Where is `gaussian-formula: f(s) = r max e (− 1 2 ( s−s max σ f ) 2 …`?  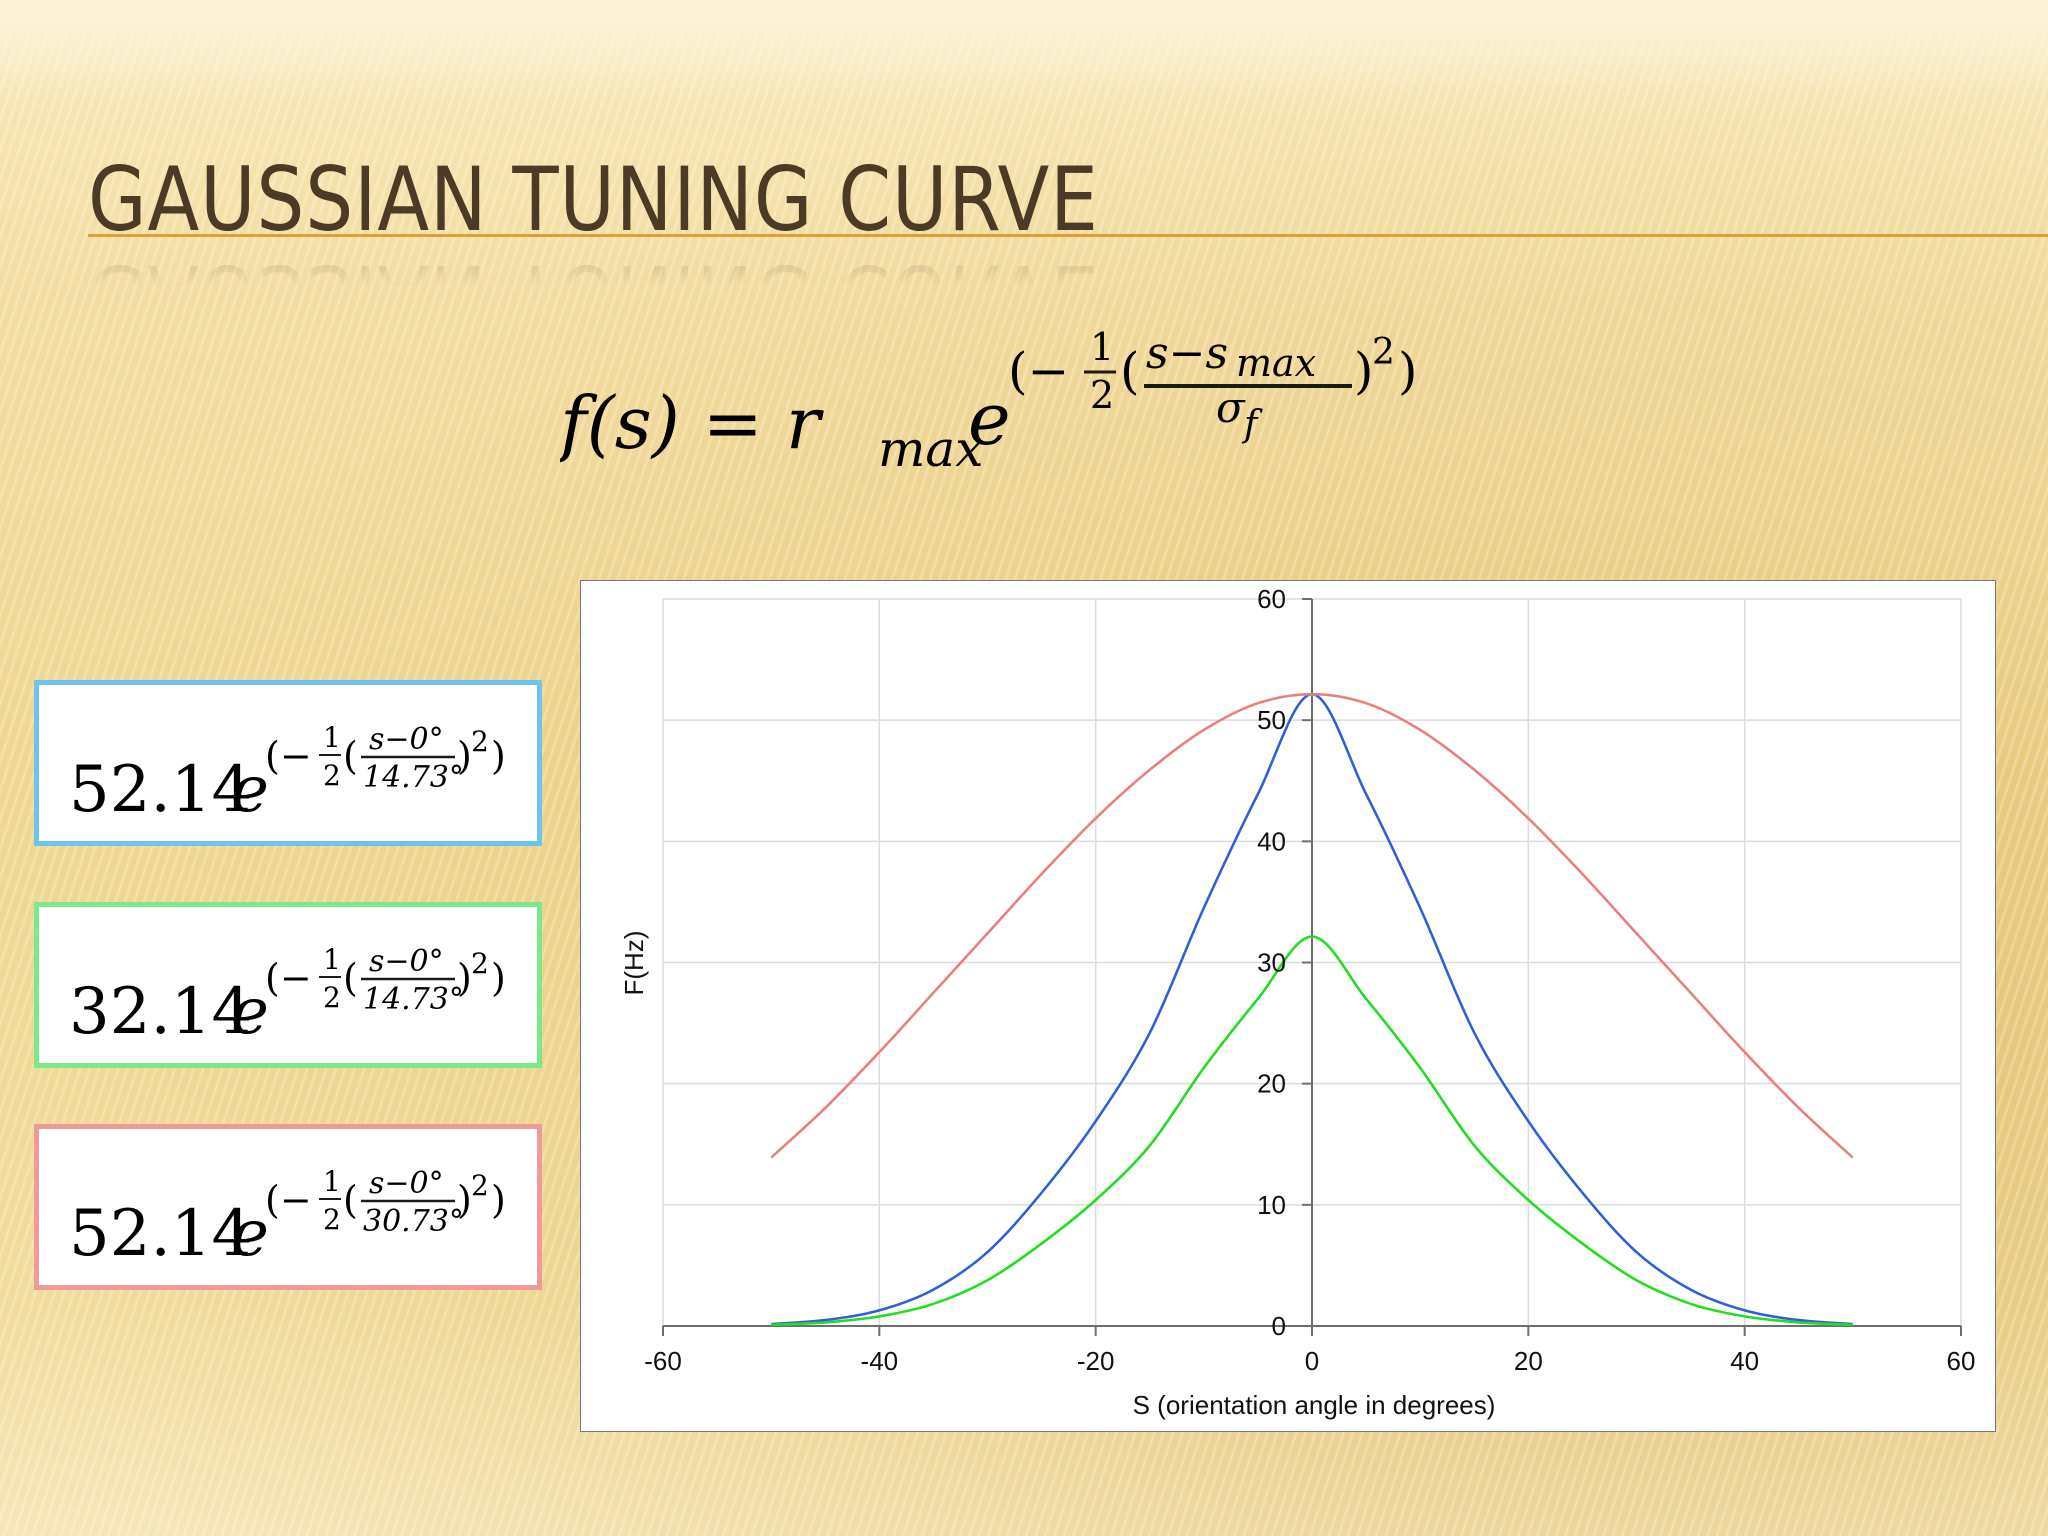 gaussian-formula: f(s) = r max e (− 1 2 ( s−s max σ f ) 2 … is located at coordinates (1007, 407).